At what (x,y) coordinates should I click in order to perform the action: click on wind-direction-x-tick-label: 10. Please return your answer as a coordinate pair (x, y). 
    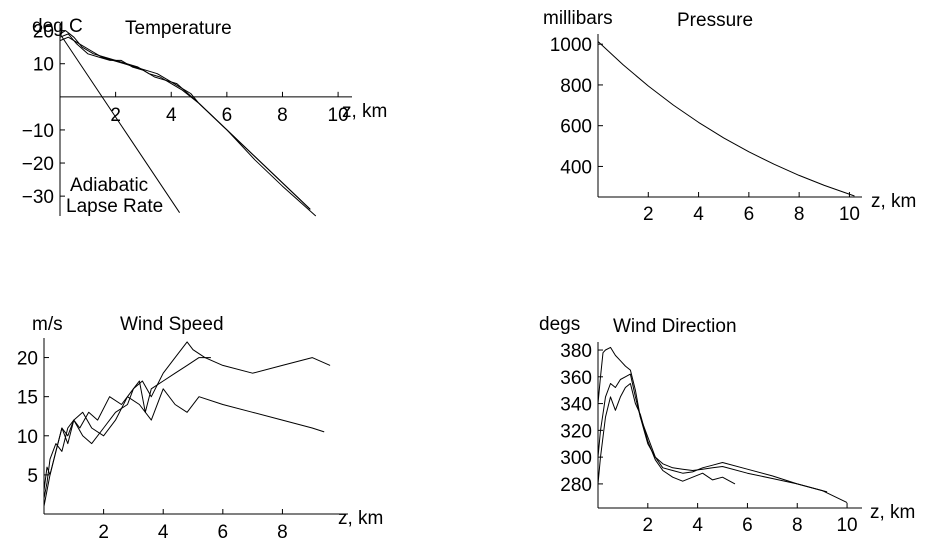
    Looking at the image, I should click on (846, 525).